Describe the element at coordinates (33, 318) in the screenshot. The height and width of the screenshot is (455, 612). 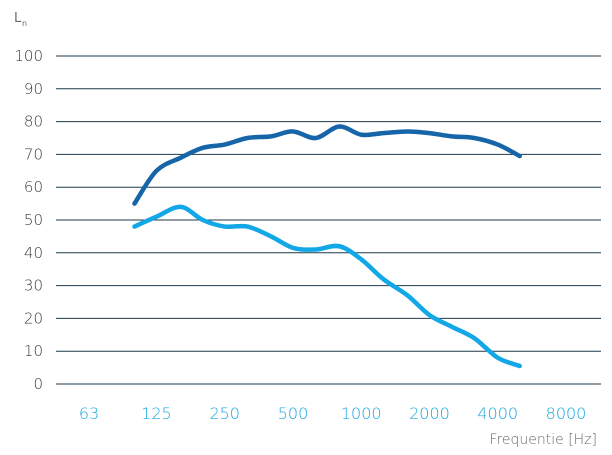
I see `y-tick-label: 20` at that location.